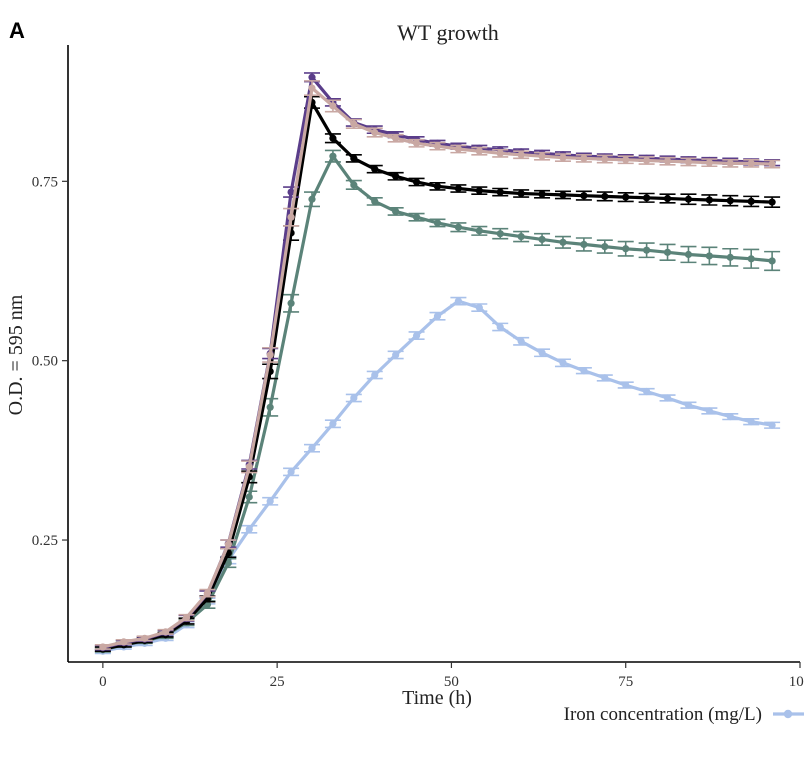  Describe the element at coordinates (448, 32) in the screenshot. I see `chart-title: WT growth` at that location.